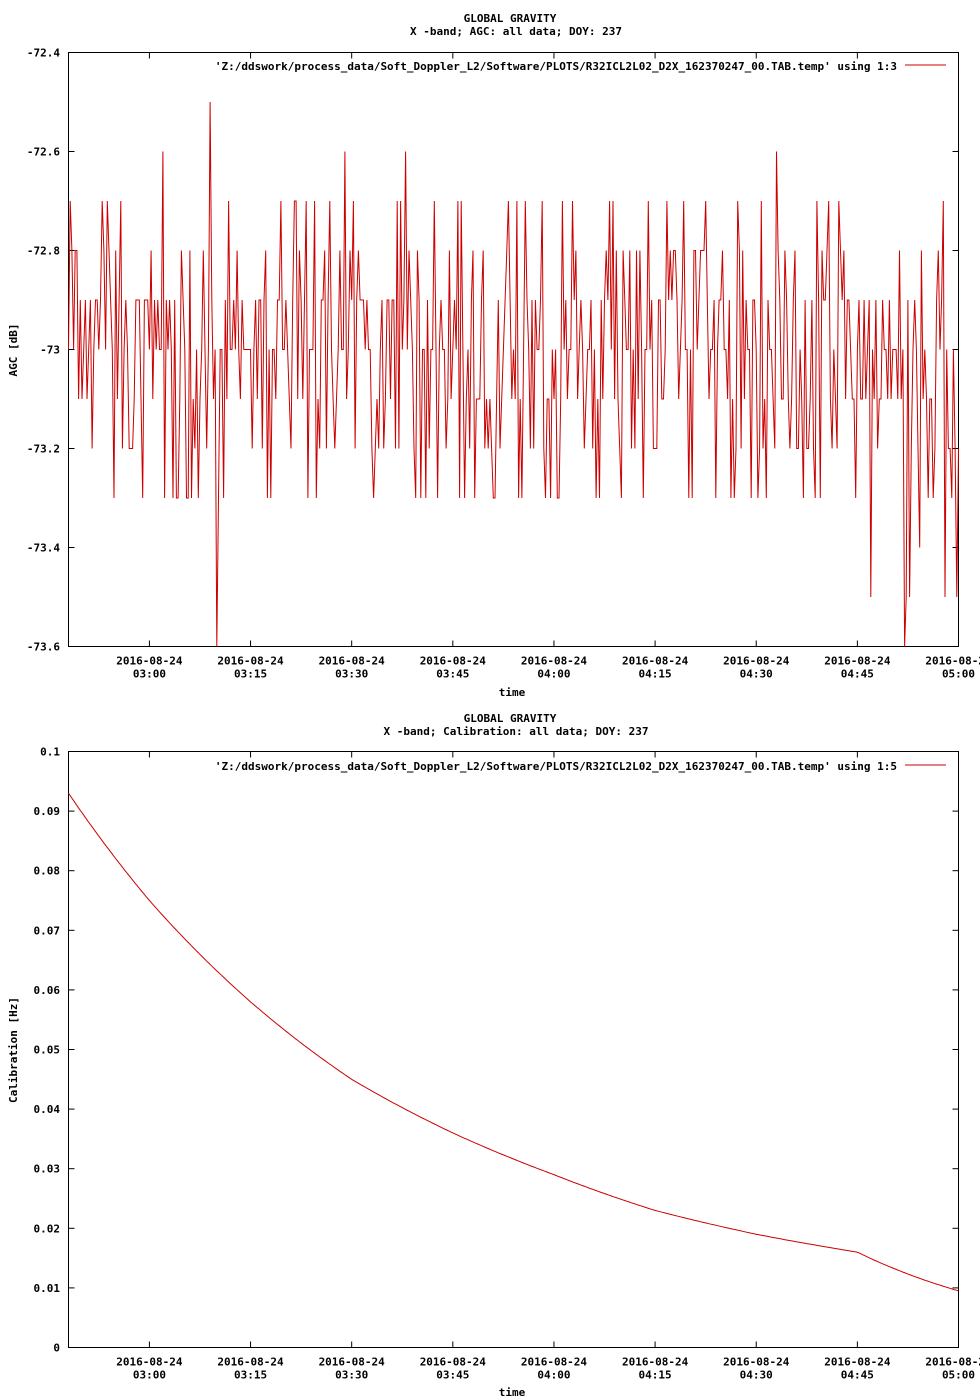 The image size is (980, 1400). Describe the element at coordinates (50, 350) in the screenshot. I see `ytick-label: -73` at that location.